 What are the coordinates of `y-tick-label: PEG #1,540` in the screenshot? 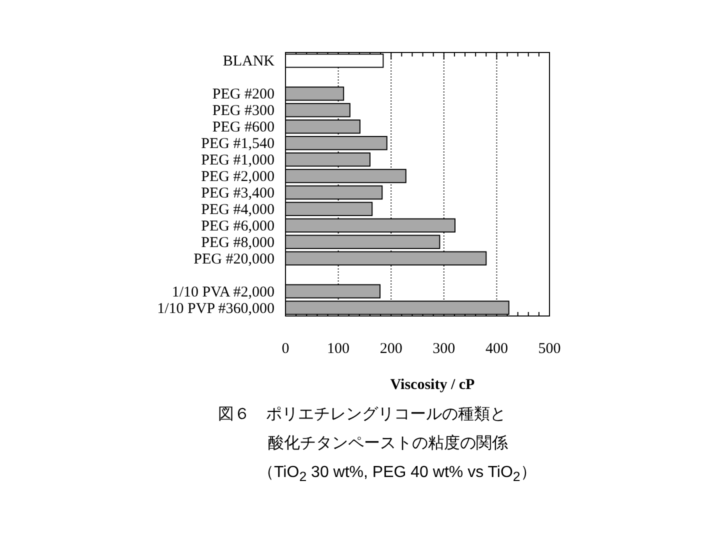 It's located at (237, 144).